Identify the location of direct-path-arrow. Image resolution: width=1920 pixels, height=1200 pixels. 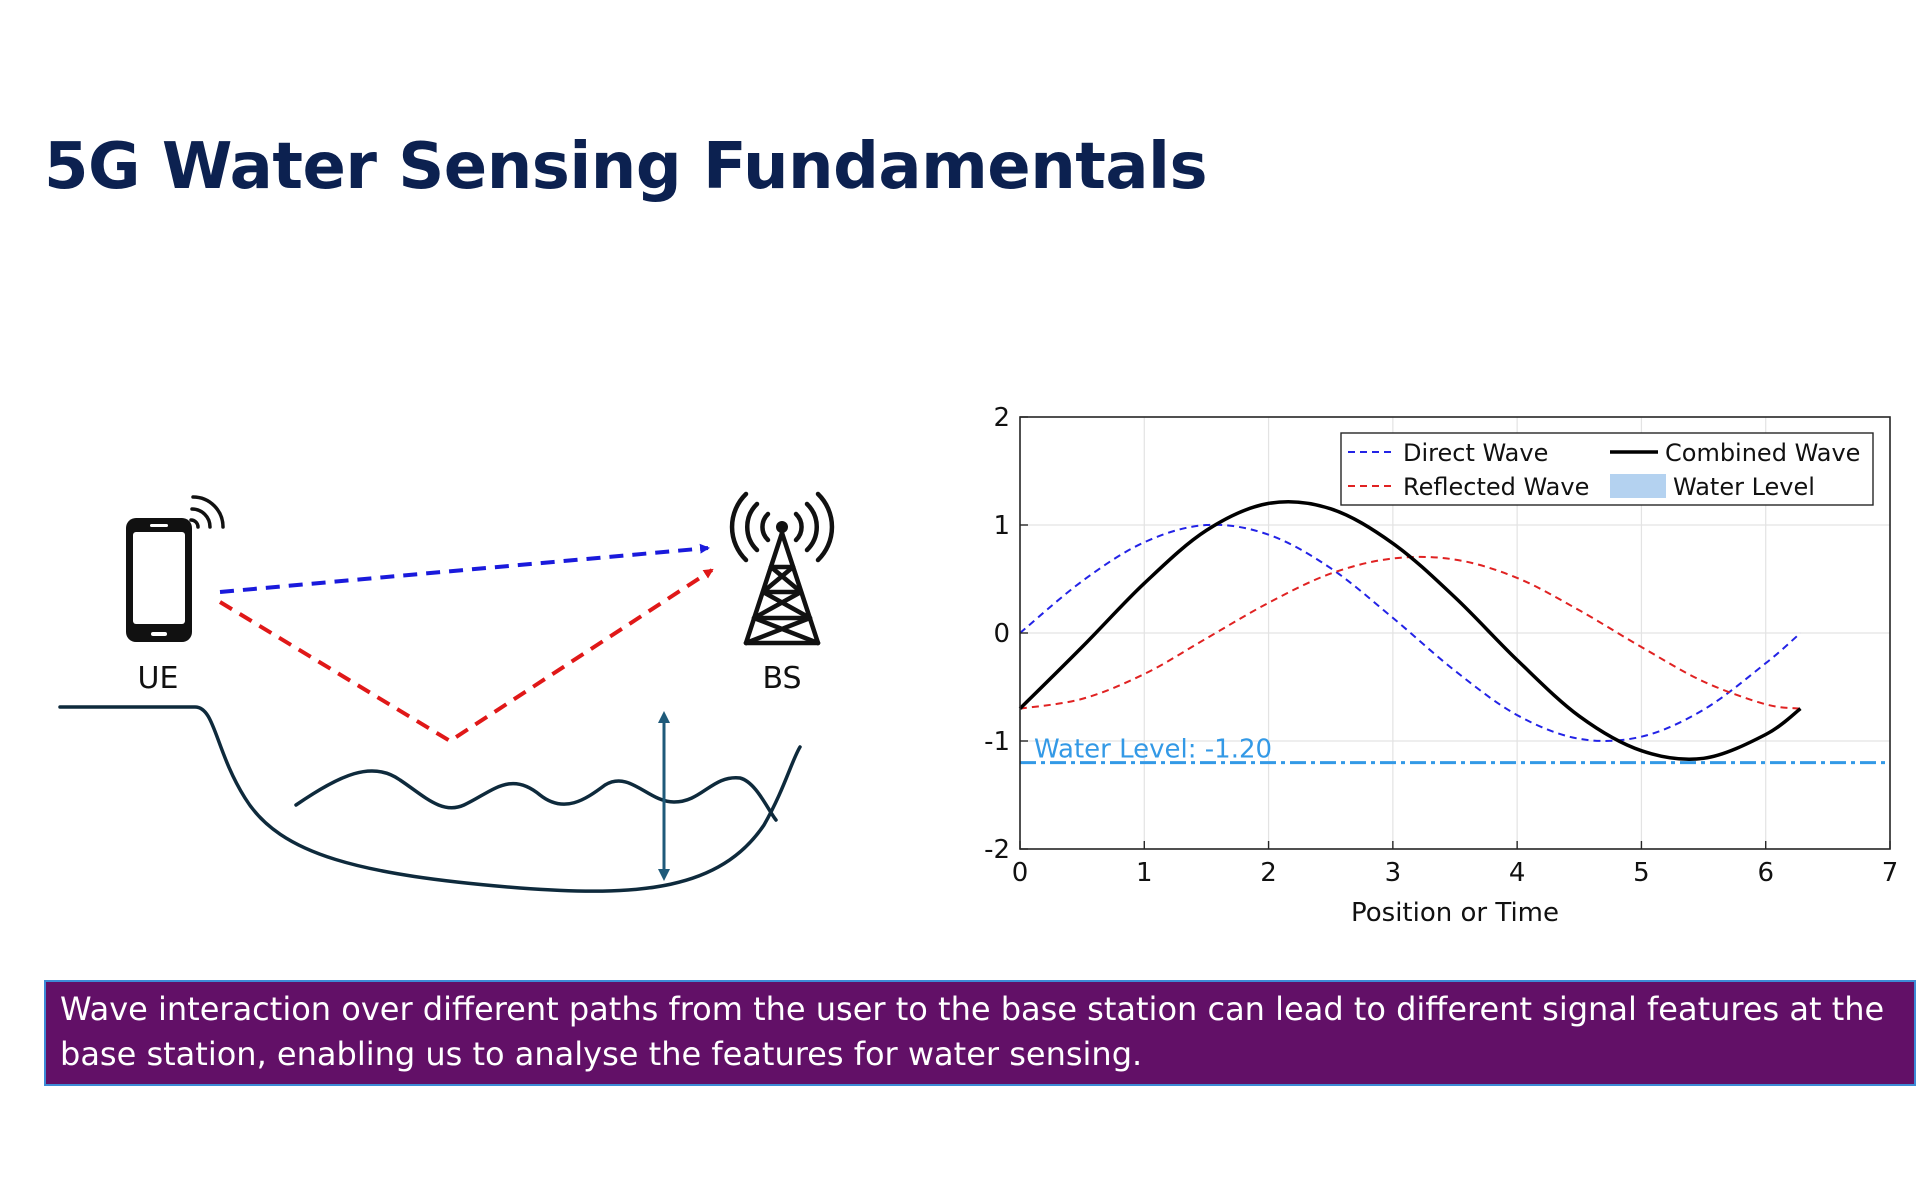
(464, 568).